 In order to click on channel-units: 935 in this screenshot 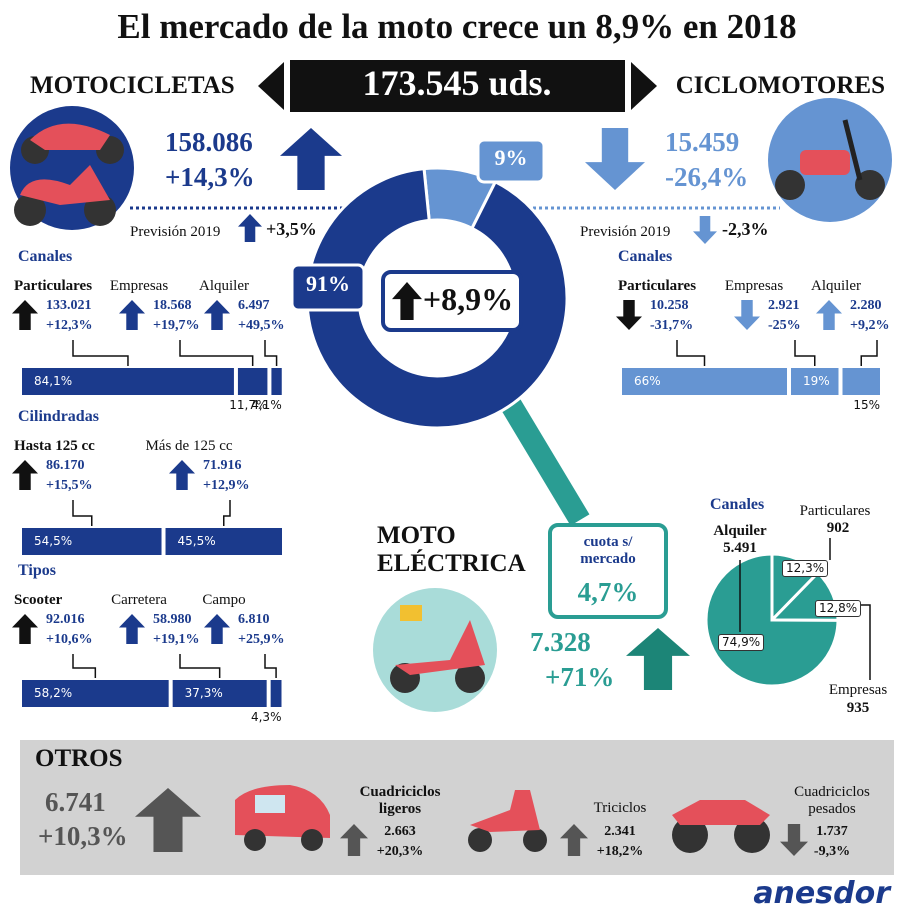, I will do `click(858, 708)`.